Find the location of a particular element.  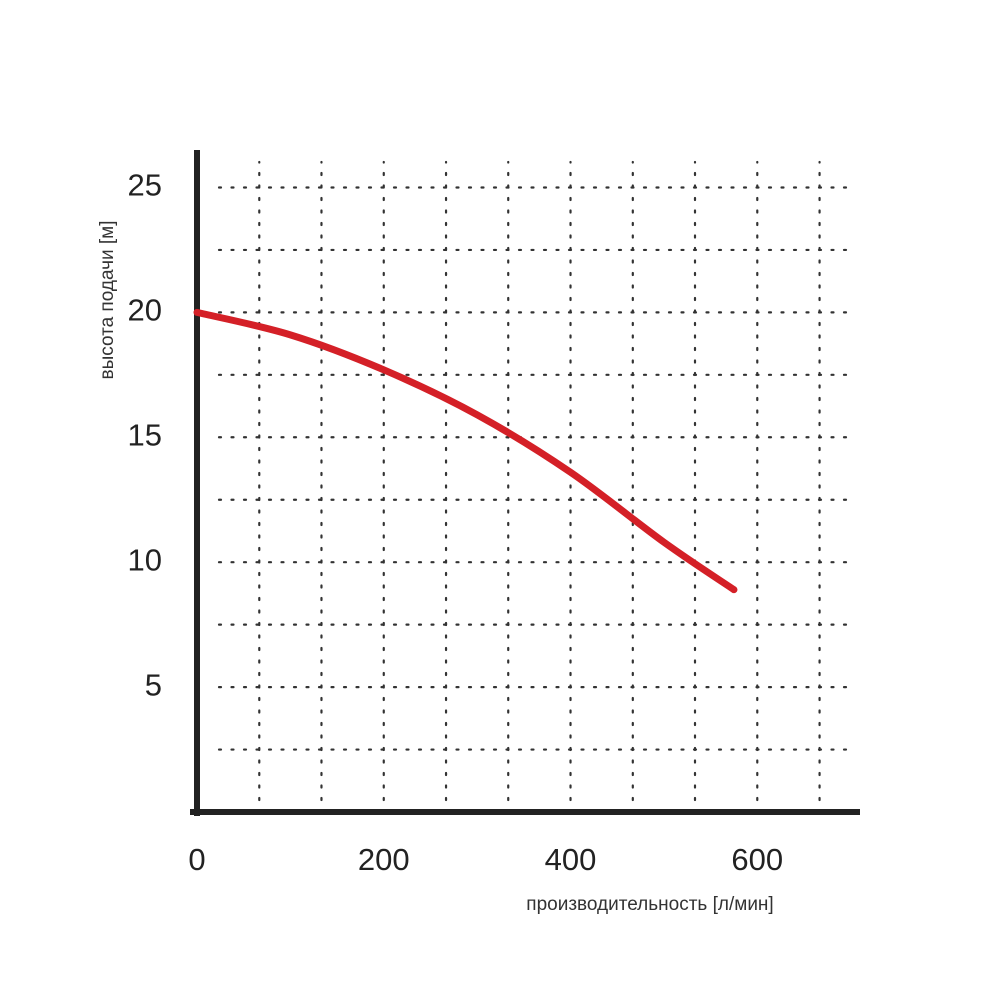

x-tick-label: 400 is located at coordinates (571, 859).